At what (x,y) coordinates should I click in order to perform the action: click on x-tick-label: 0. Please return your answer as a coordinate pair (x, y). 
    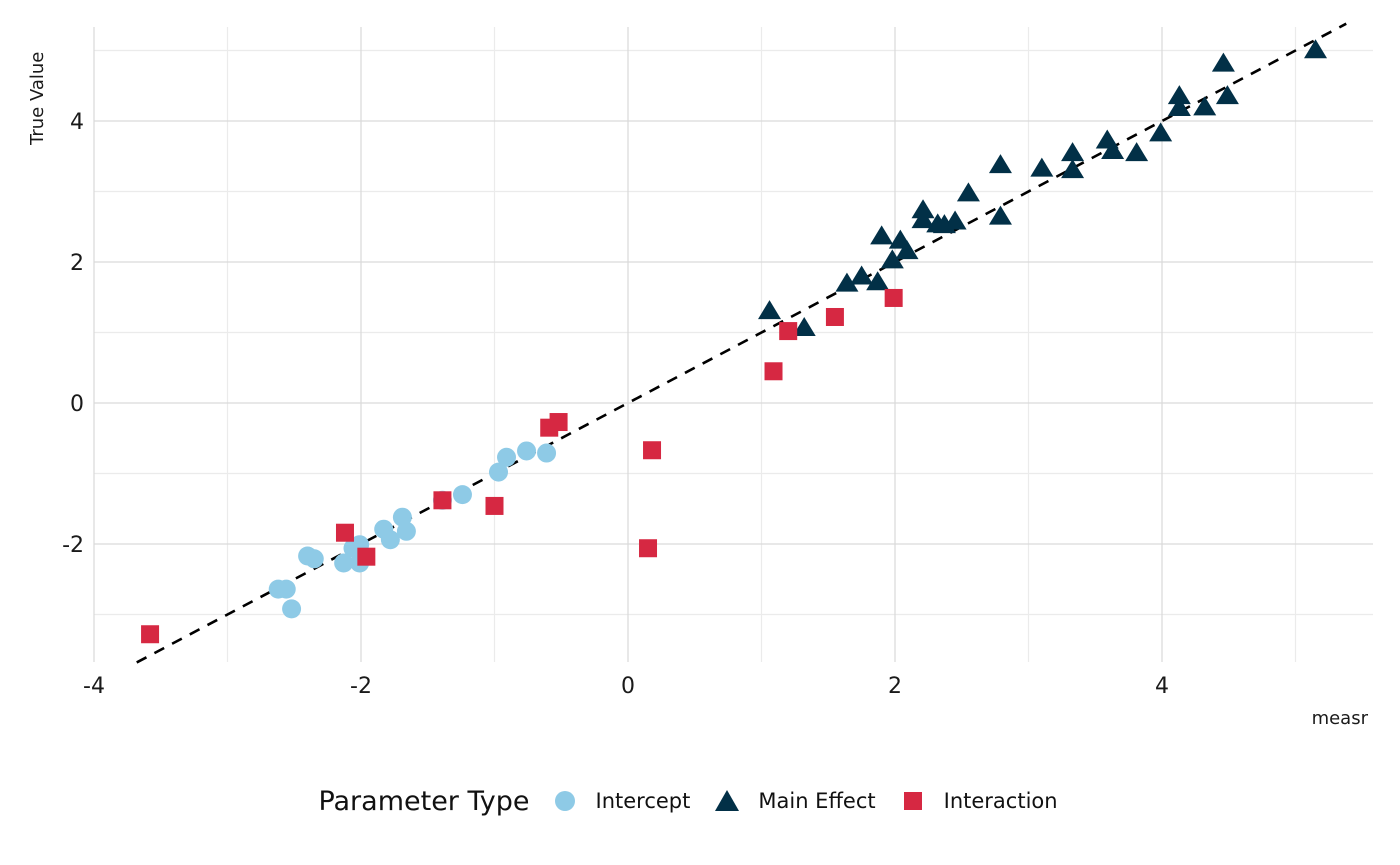
    Looking at the image, I should click on (628, 686).